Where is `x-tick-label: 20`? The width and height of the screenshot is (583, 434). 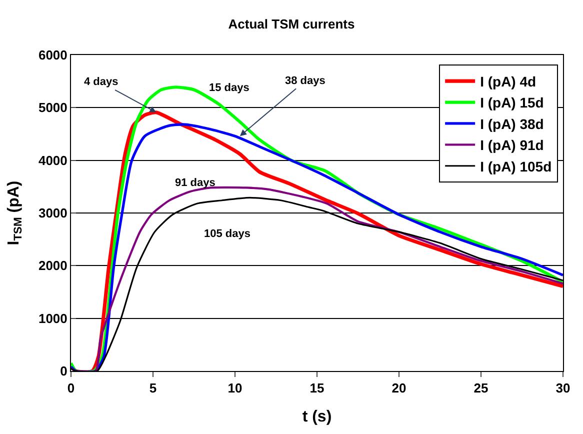 x-tick-label: 20 is located at coordinates (399, 388).